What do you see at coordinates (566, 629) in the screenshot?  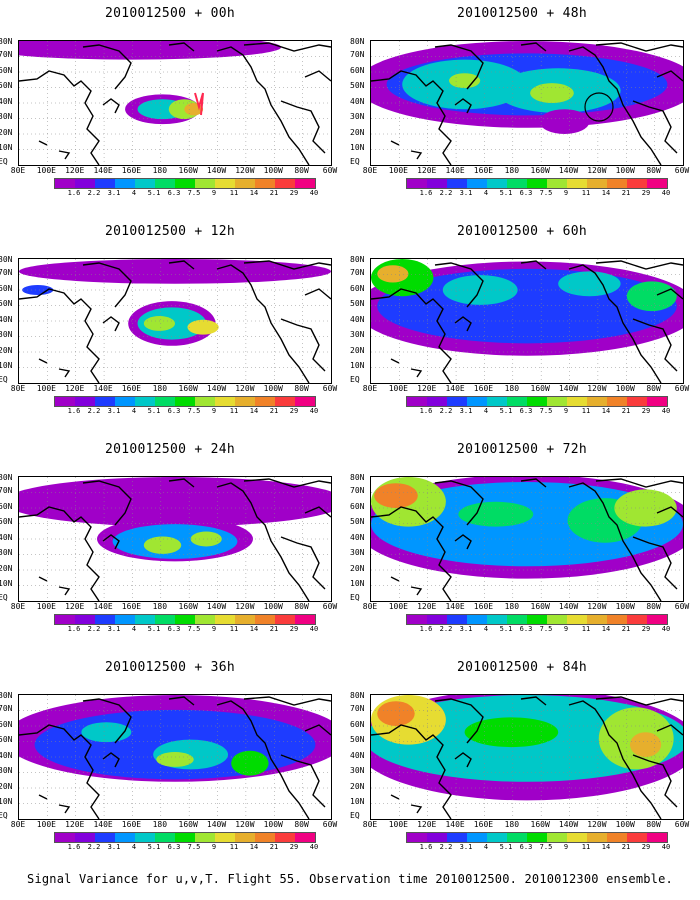 I see `colorbar-value-label: 9` at bounding box center [566, 629].